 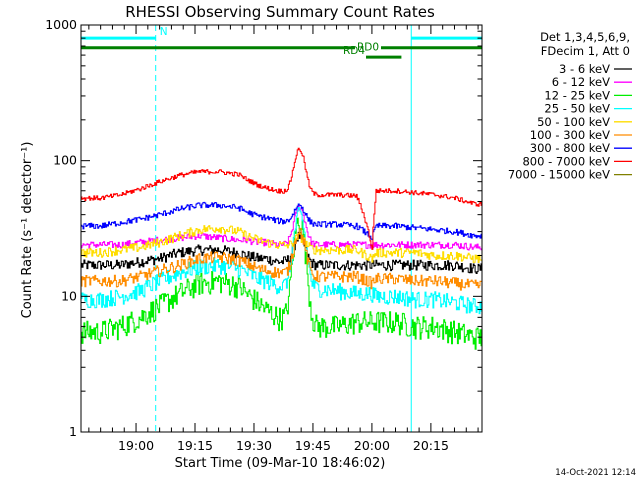 I want to click on series-3-6-kev, so click(x=281, y=252).